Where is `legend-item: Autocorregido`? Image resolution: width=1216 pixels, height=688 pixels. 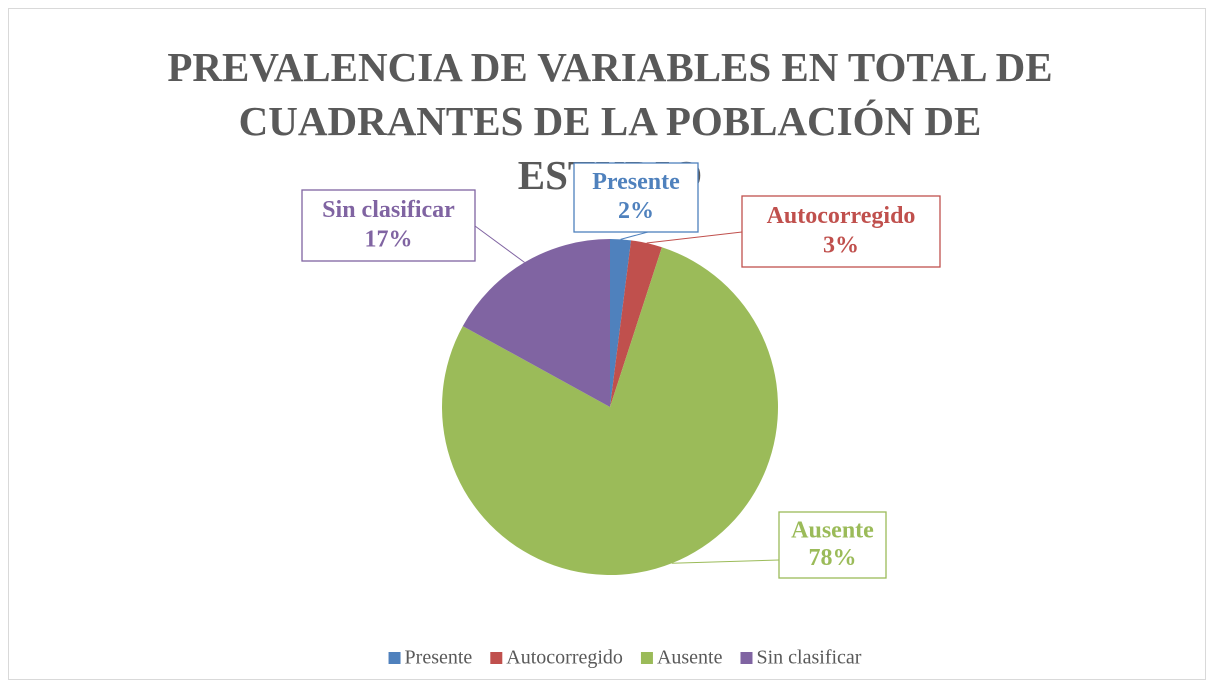
legend-item: Autocorregido is located at coordinates (556, 658).